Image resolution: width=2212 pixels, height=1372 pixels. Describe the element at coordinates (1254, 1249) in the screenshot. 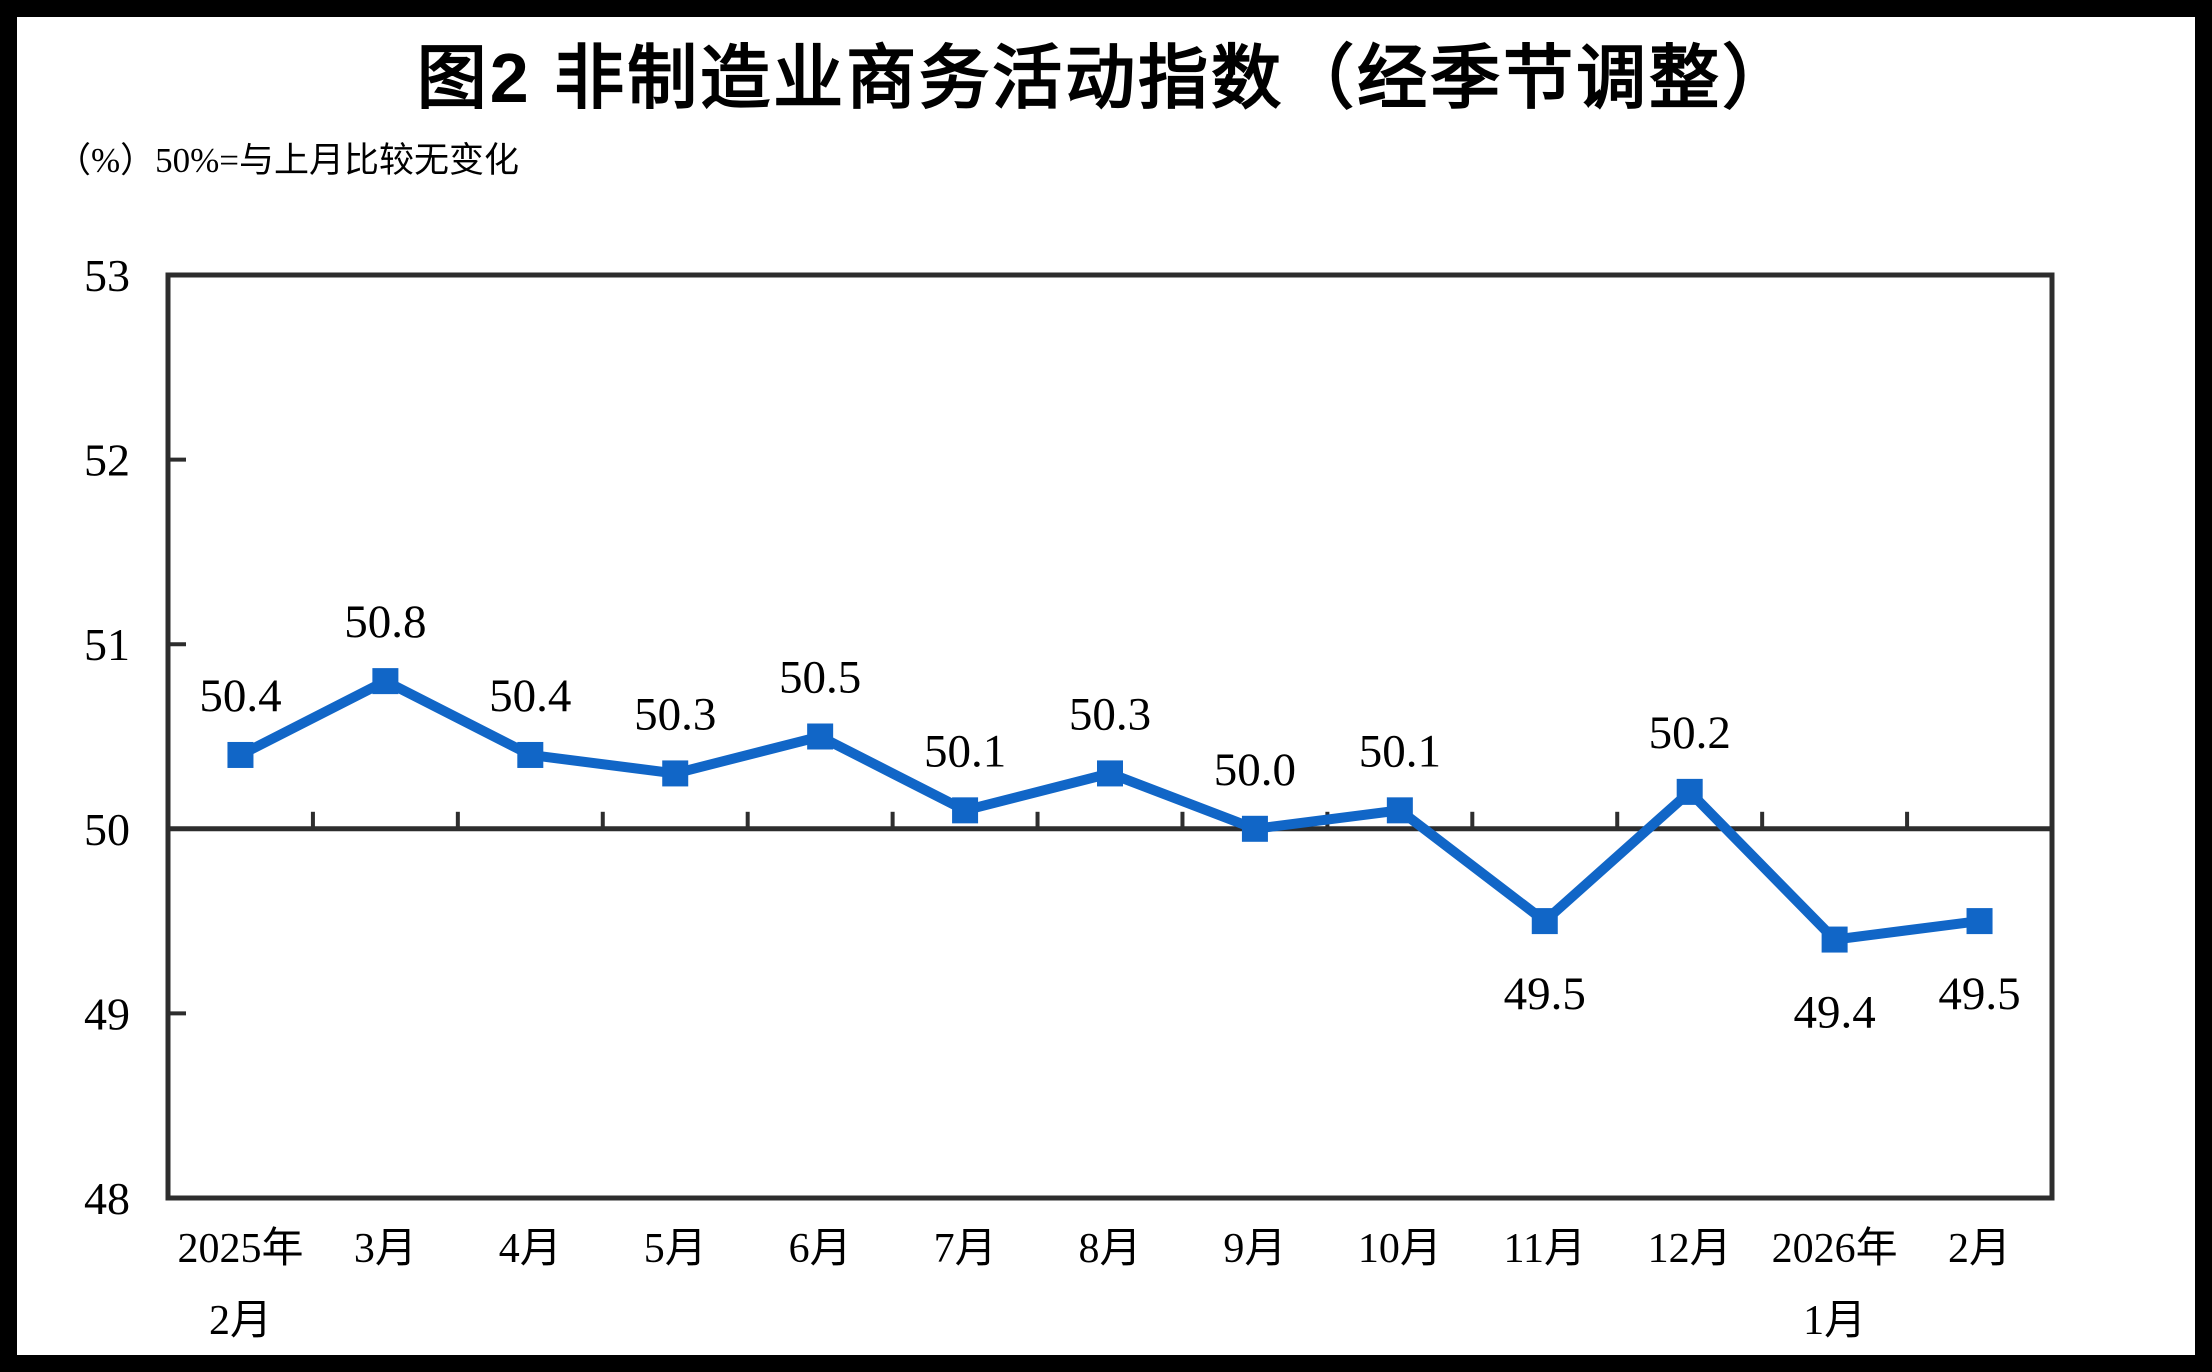

I see `x-category-label: 9月` at that location.